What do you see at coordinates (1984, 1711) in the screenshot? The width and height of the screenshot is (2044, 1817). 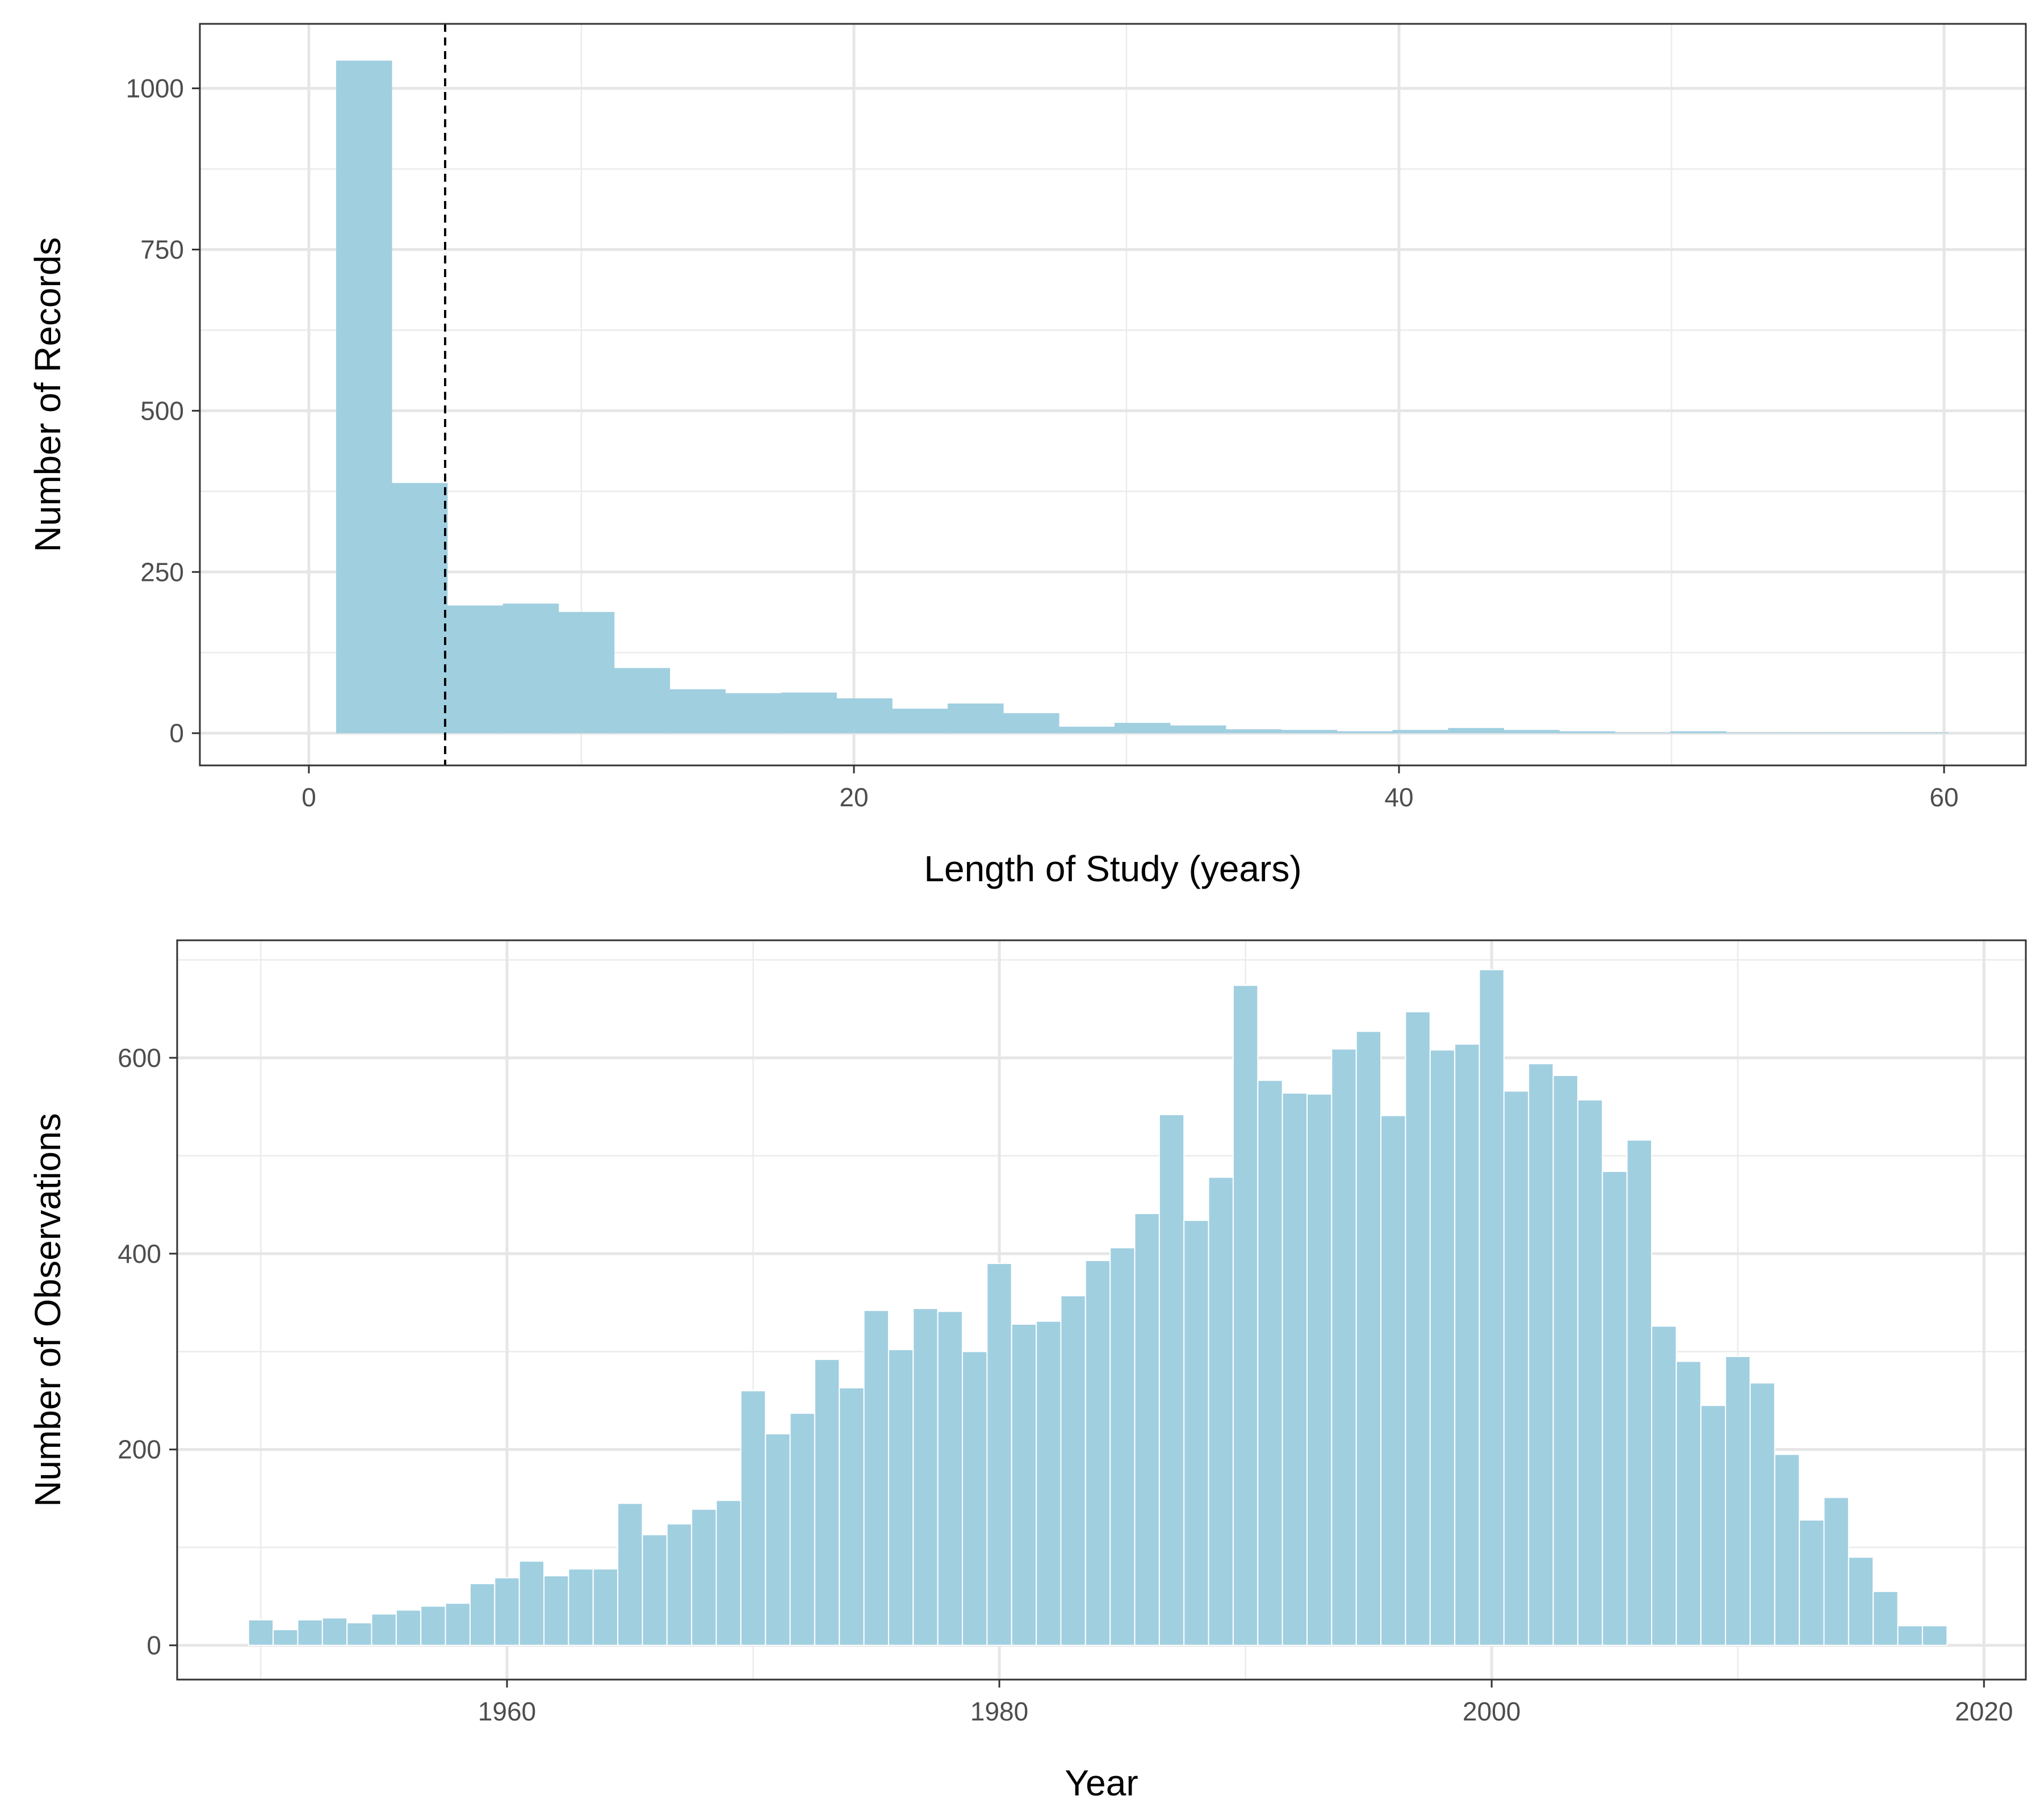 I see `x-tick-label: 2020` at bounding box center [1984, 1711].